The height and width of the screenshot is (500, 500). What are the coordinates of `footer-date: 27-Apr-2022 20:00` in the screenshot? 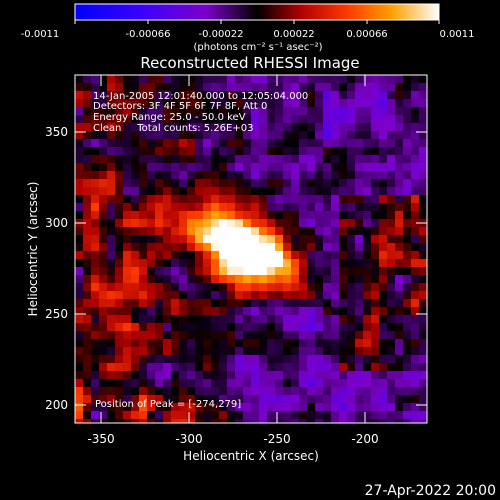 It's located at (430, 491).